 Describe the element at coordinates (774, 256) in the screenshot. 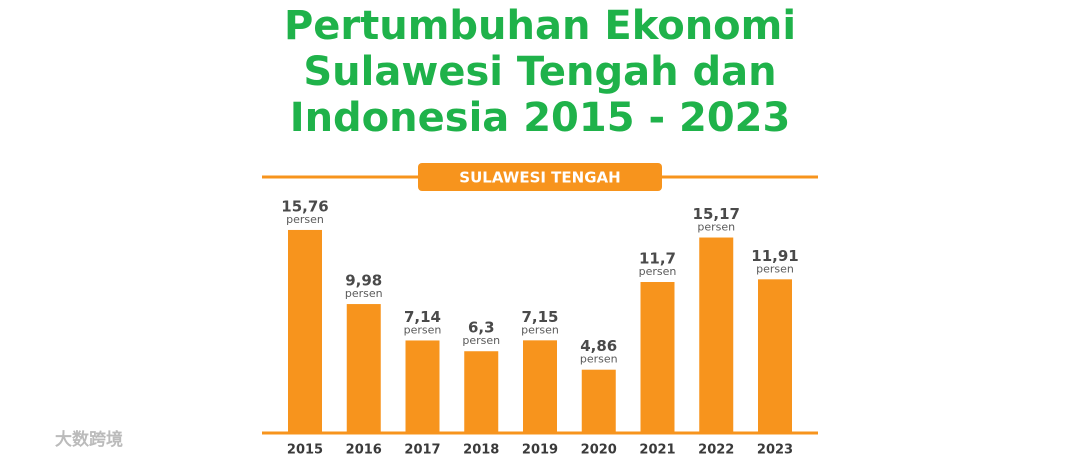

I see `value-label: 11,91` at that location.